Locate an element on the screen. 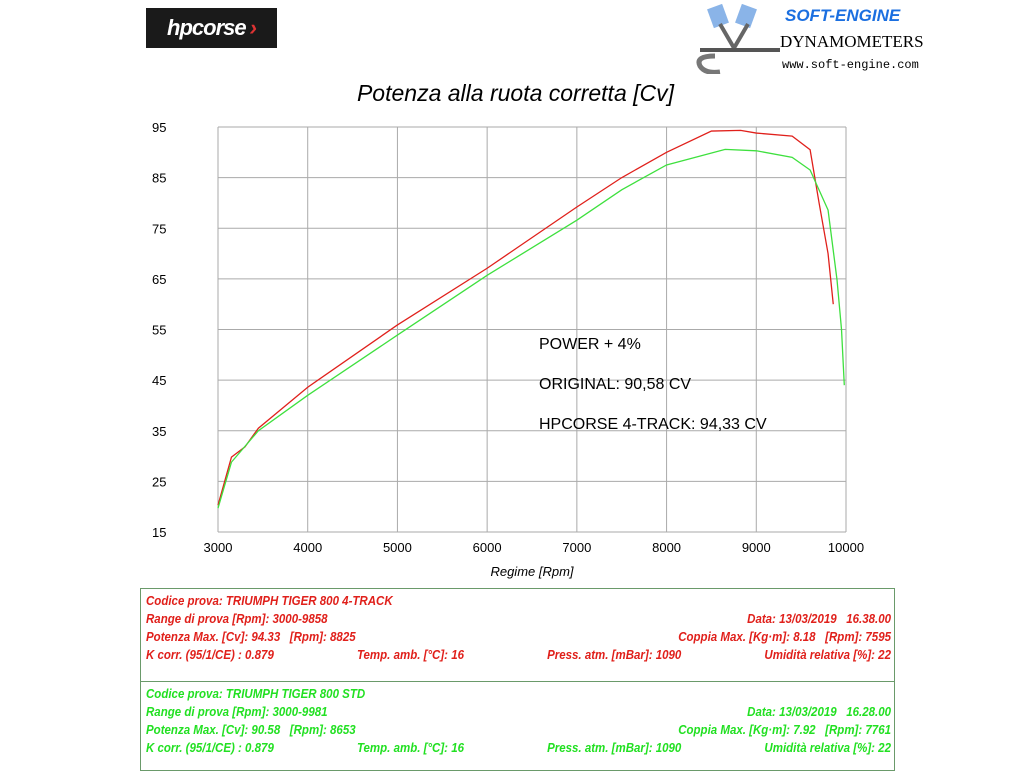  annotation-hpcorse: HPCORSE 4-TRACK: 94,33 CV is located at coordinates (653, 424).